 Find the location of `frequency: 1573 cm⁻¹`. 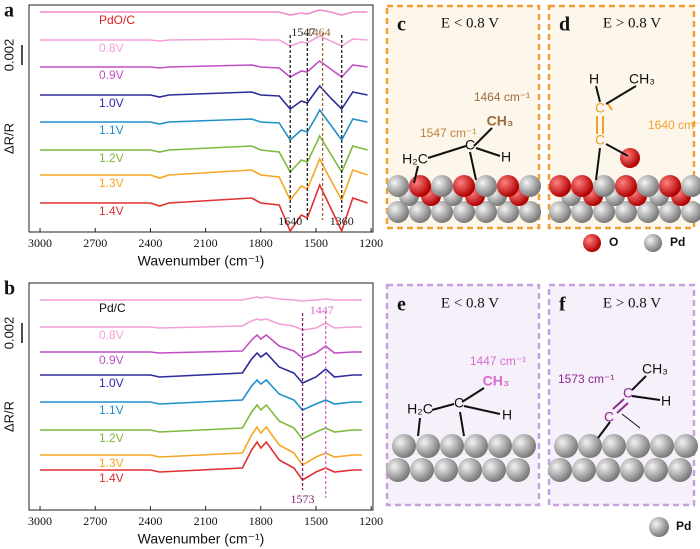

frequency: 1573 cm⁻¹ is located at coordinates (586, 379).